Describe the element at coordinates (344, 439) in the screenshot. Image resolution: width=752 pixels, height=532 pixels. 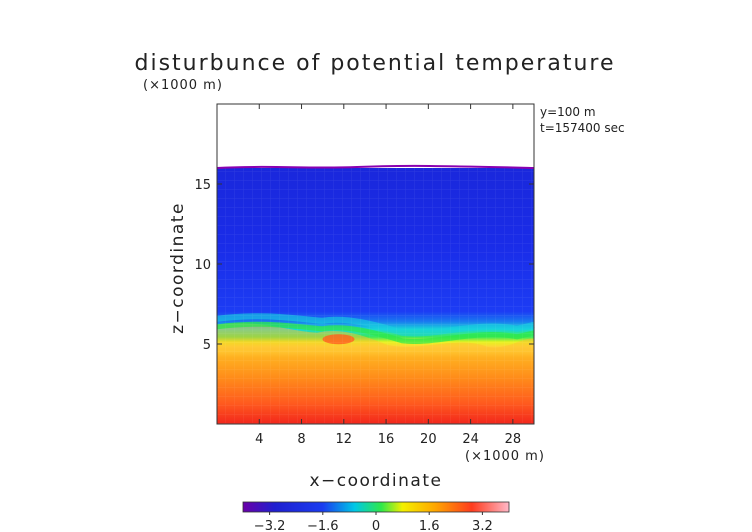
I see `x-tick-label: 12` at that location.